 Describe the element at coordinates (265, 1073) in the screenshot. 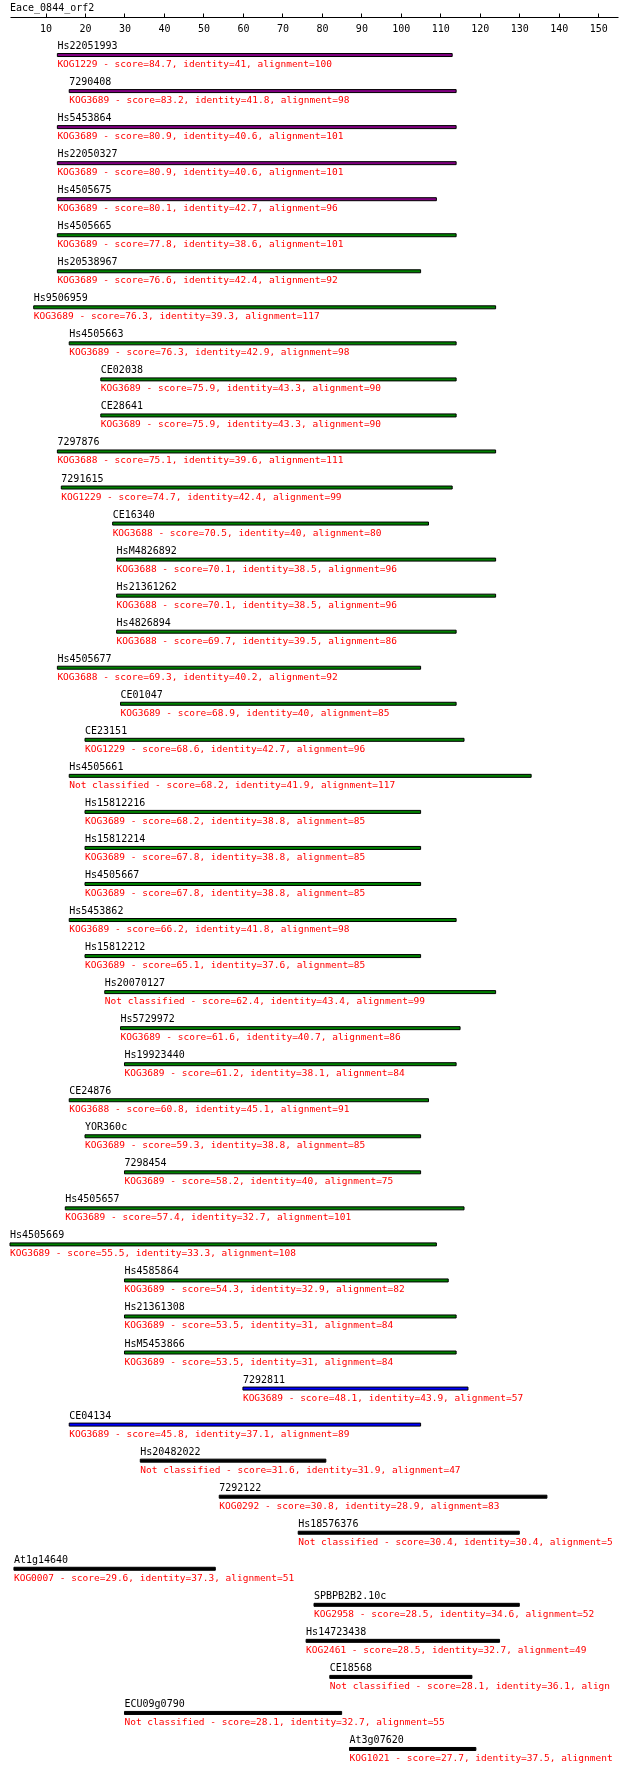

I see `annotation: KOG3689 - score=61.2, identity=38.1, alignment=84` at that location.